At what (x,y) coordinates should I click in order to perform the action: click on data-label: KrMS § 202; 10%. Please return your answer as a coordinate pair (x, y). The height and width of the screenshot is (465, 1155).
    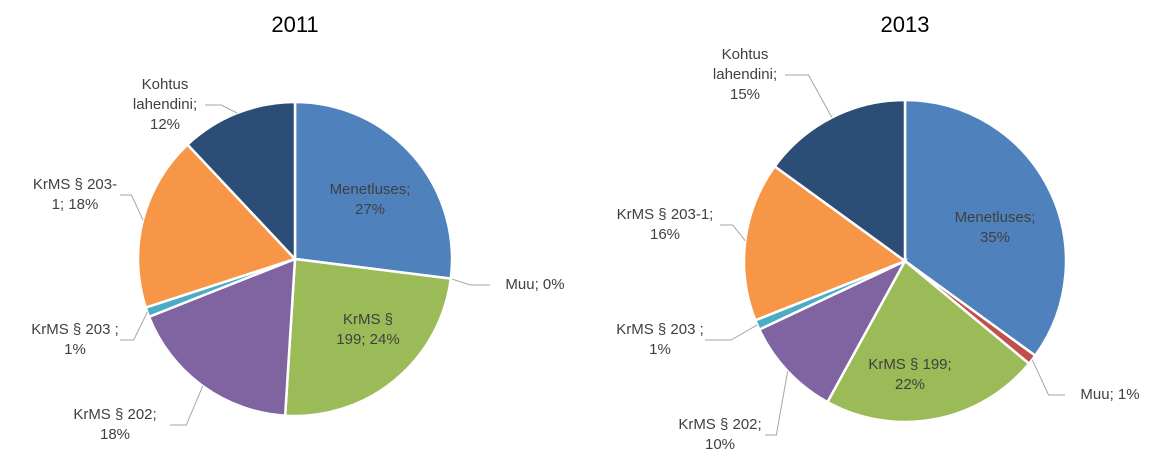
    Looking at the image, I should click on (720, 434).